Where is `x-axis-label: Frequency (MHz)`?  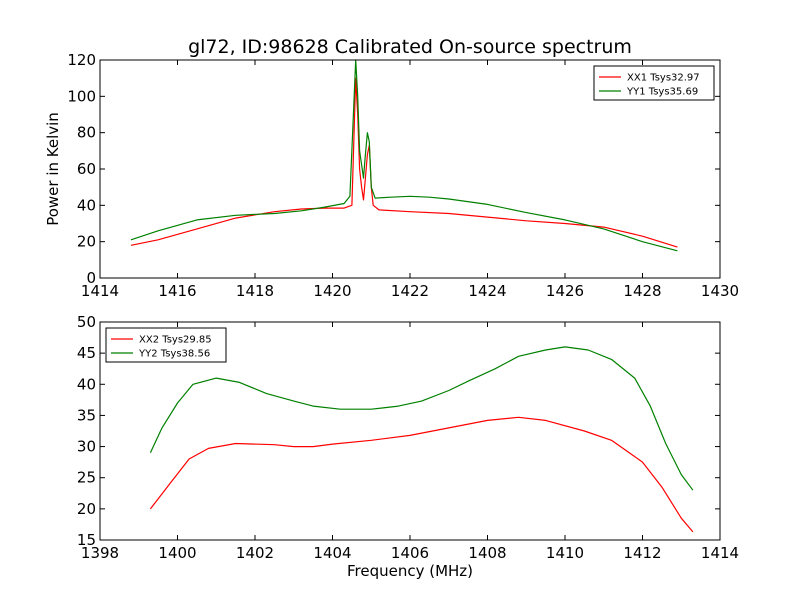 x-axis-label: Frequency (MHz) is located at coordinates (410, 571).